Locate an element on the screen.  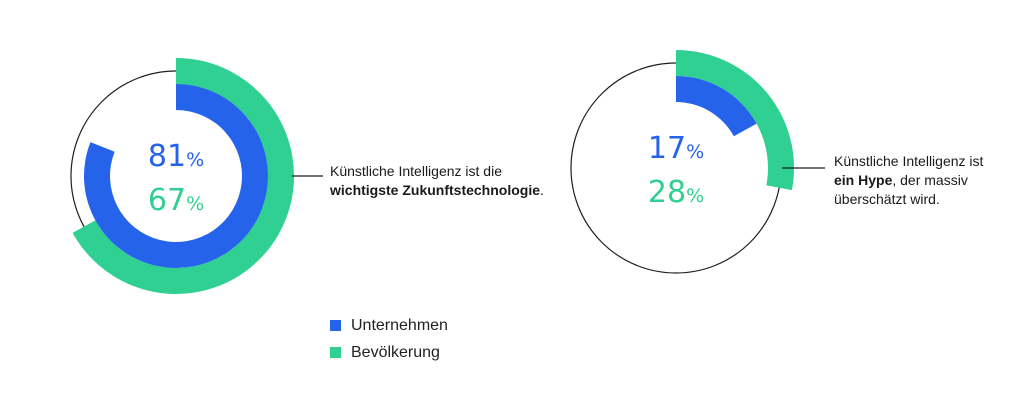
caption-suffix: , der massiv überschätzt wird. is located at coordinates (901, 189).